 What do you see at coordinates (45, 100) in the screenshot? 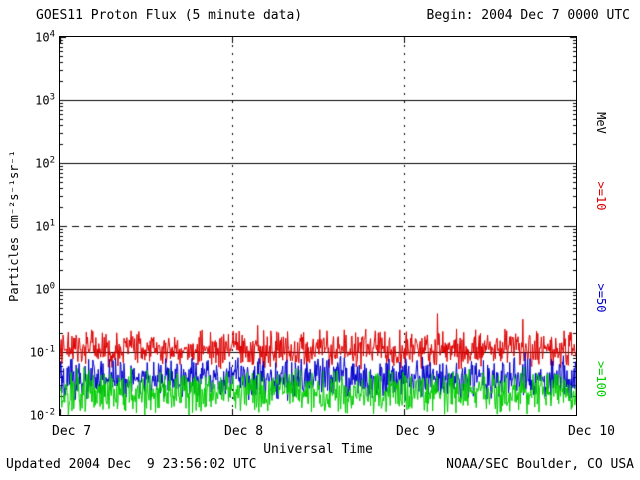
I see `y-tick-label-1e3: 10³` at bounding box center [45, 100].